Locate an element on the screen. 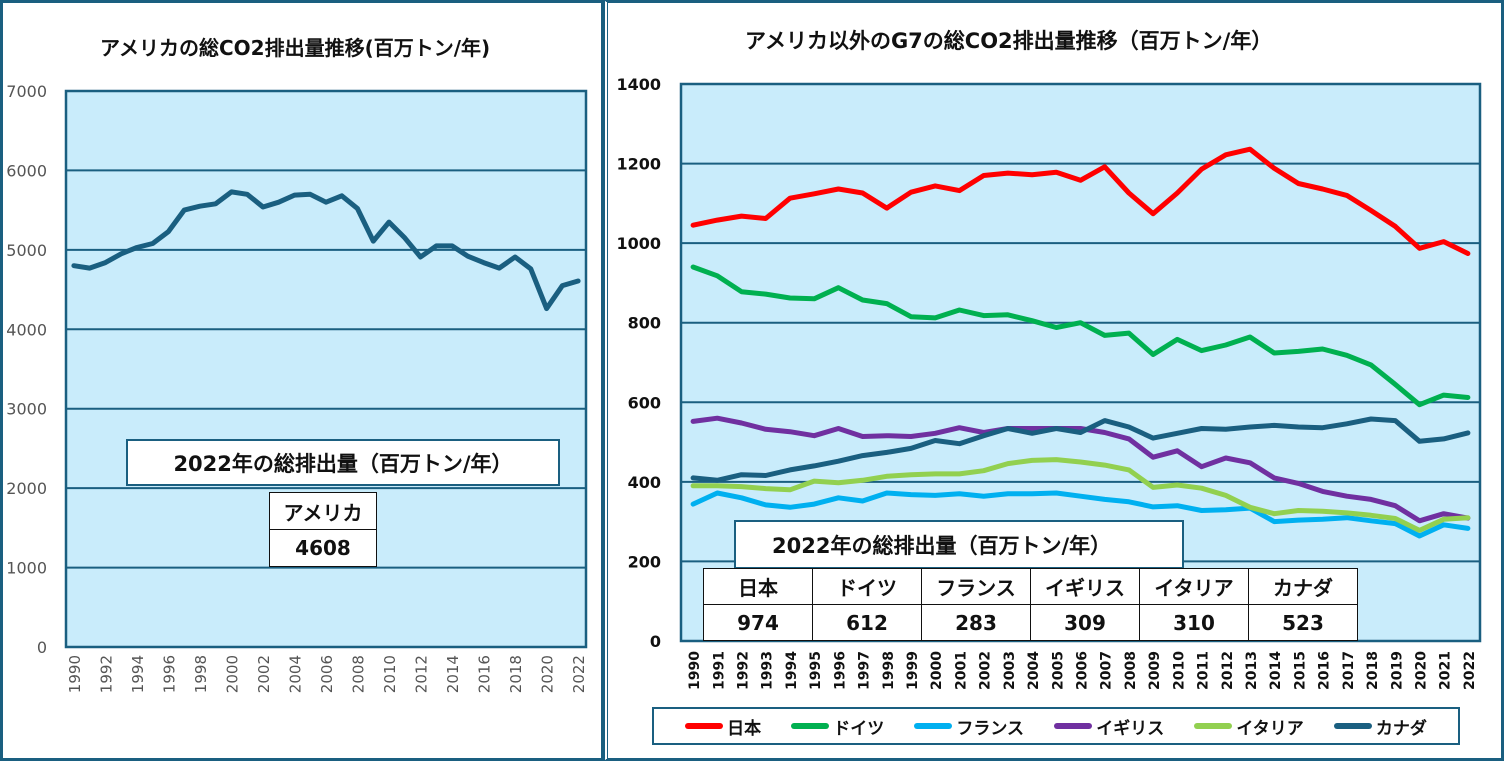  y-tick-label: 600 is located at coordinates (644, 402).